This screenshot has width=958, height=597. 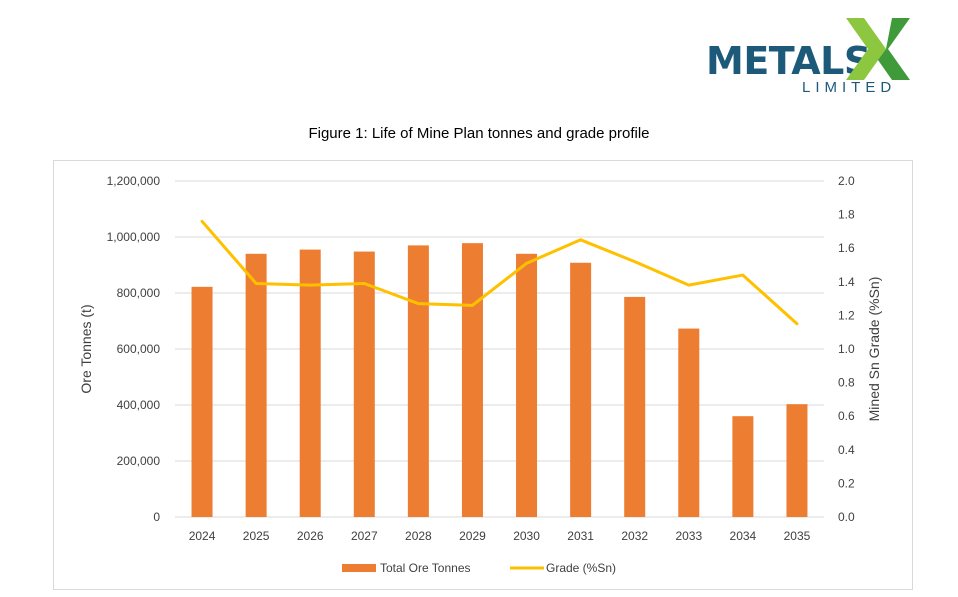 I want to click on y-tick-label-right: 1.4, so click(x=846, y=282).